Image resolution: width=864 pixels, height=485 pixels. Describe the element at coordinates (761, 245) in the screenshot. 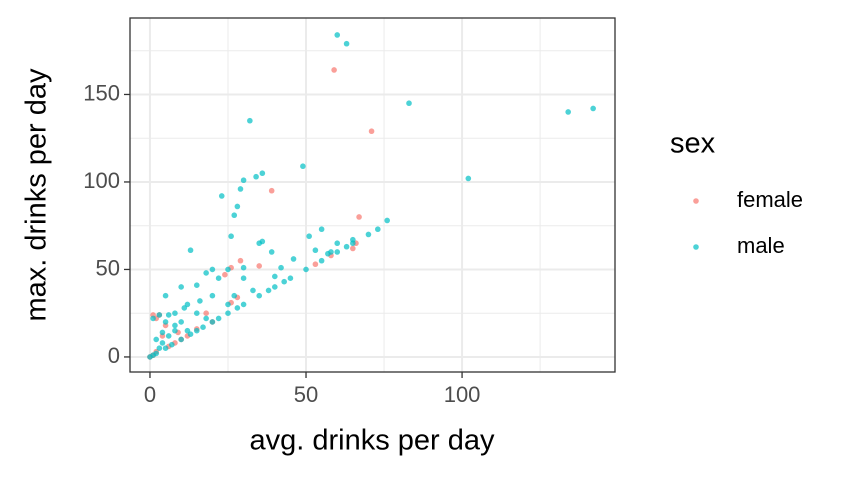

I see `legend-label: male` at that location.